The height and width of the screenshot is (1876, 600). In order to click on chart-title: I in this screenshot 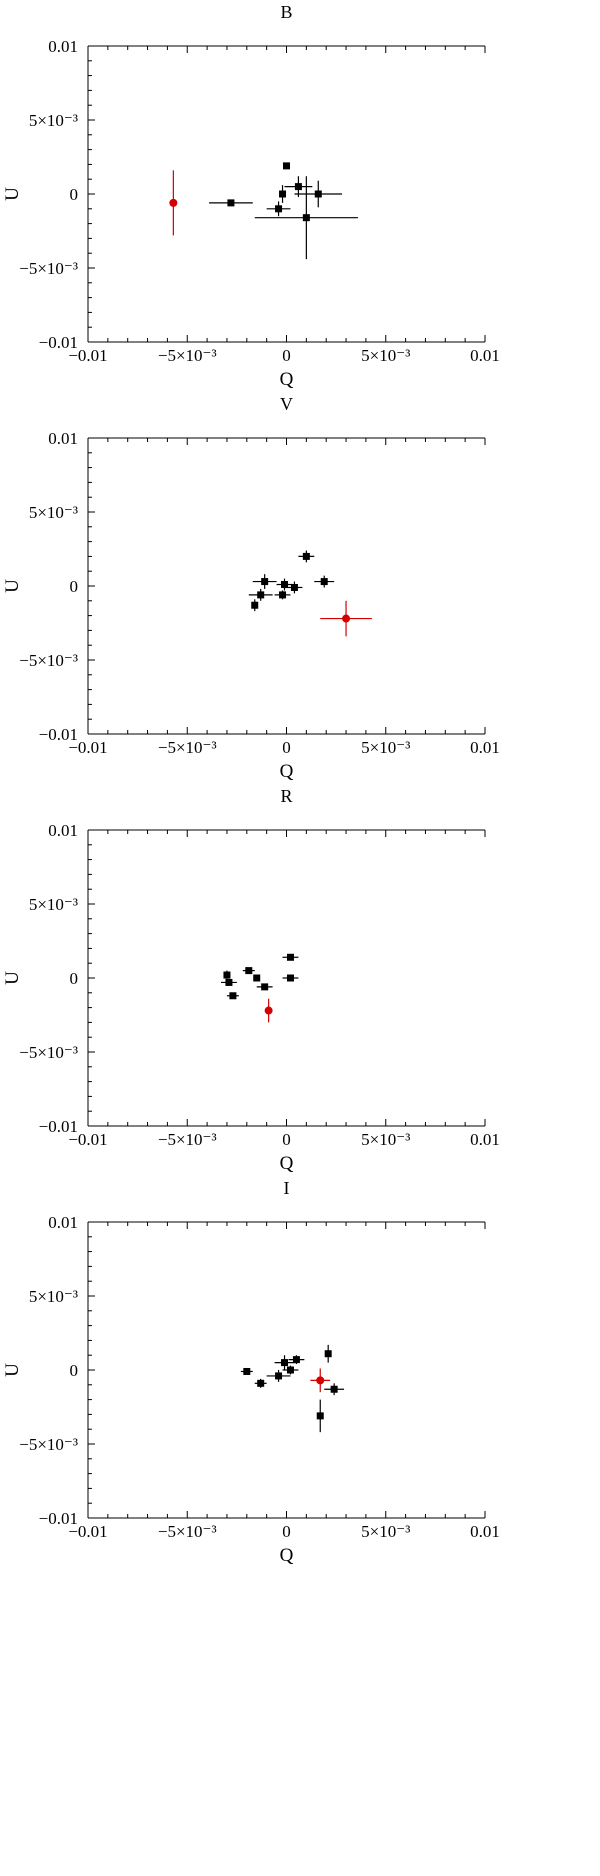, I will do `click(287, 1188)`.